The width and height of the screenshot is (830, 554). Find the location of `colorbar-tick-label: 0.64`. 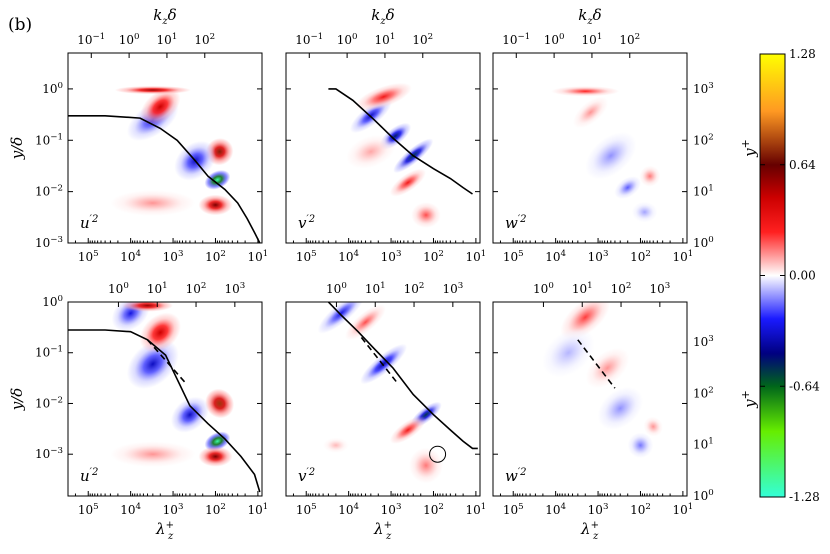

colorbar-tick-label: 0.64 is located at coordinates (802, 165).